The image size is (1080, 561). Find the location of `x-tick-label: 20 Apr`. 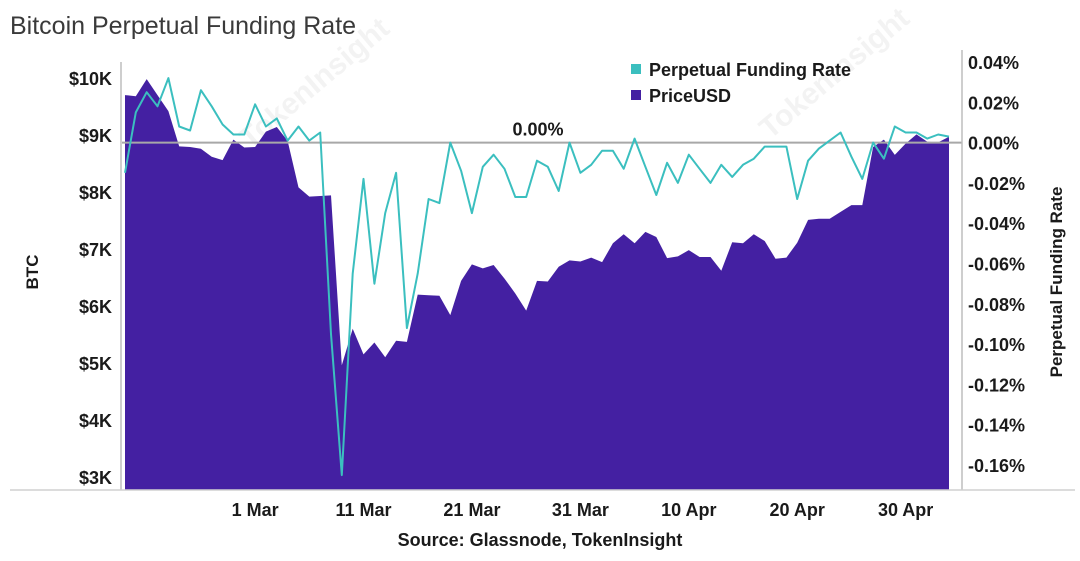

x-tick-label: 20 Apr is located at coordinates (797, 510).